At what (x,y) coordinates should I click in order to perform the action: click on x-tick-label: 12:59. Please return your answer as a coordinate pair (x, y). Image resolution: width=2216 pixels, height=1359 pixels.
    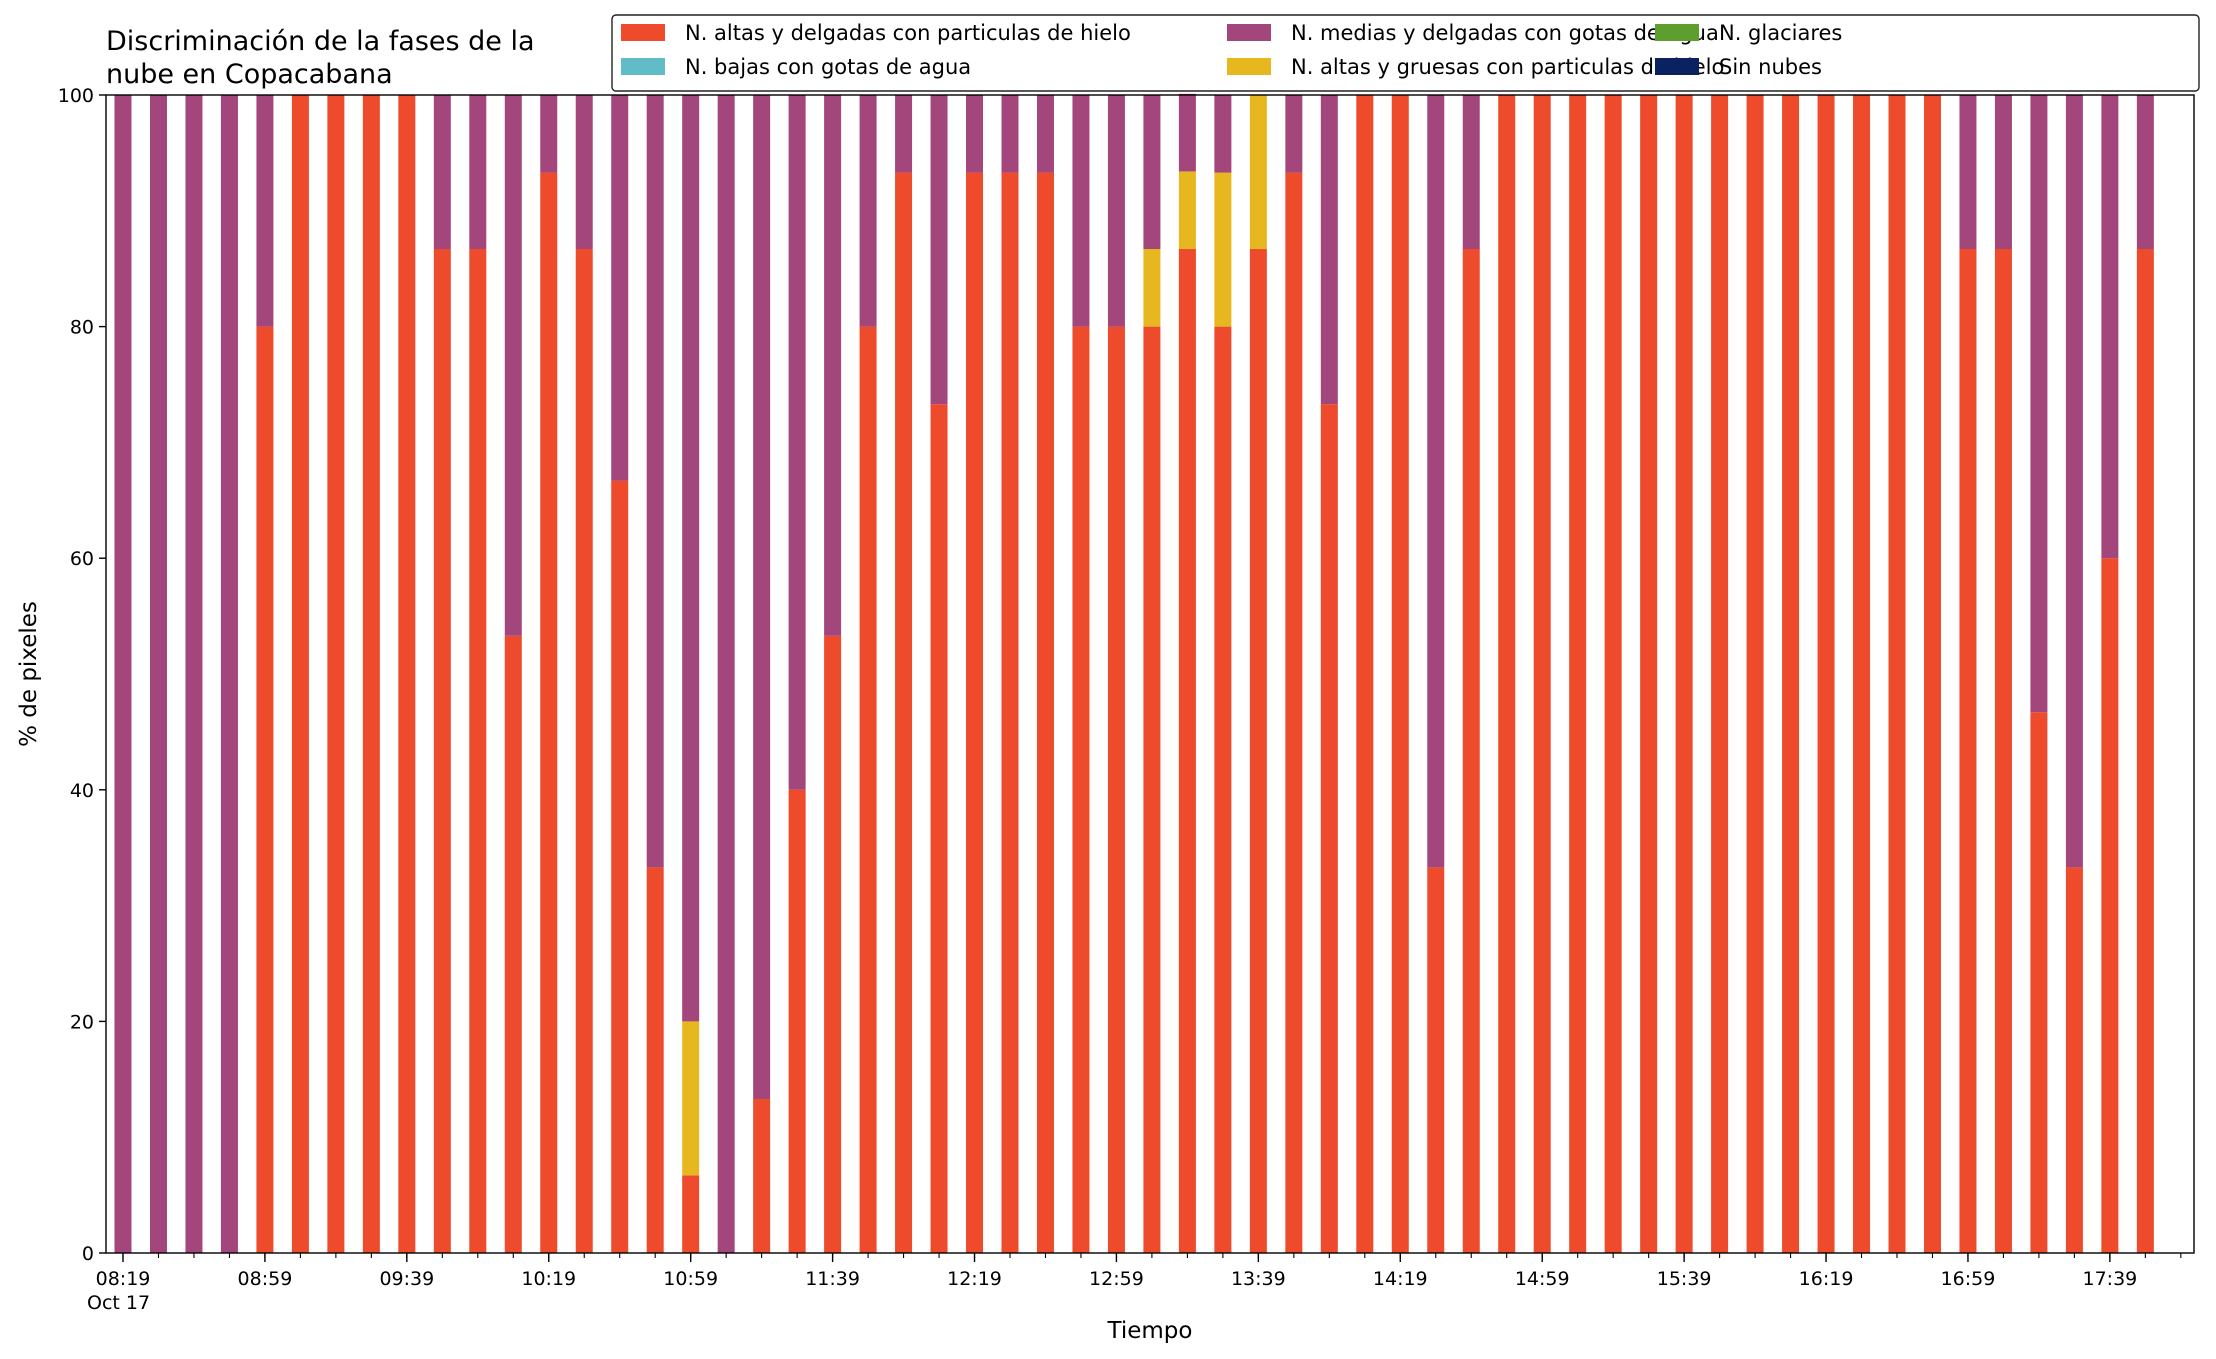
    Looking at the image, I should click on (1116, 1279).